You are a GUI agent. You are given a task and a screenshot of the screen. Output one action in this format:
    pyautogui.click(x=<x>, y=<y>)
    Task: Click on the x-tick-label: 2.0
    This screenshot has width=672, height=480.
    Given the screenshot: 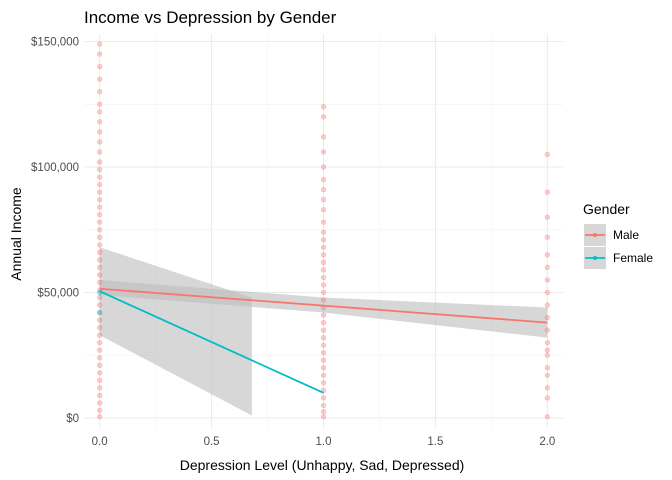 What is the action you would take?
    pyautogui.click(x=547, y=442)
    